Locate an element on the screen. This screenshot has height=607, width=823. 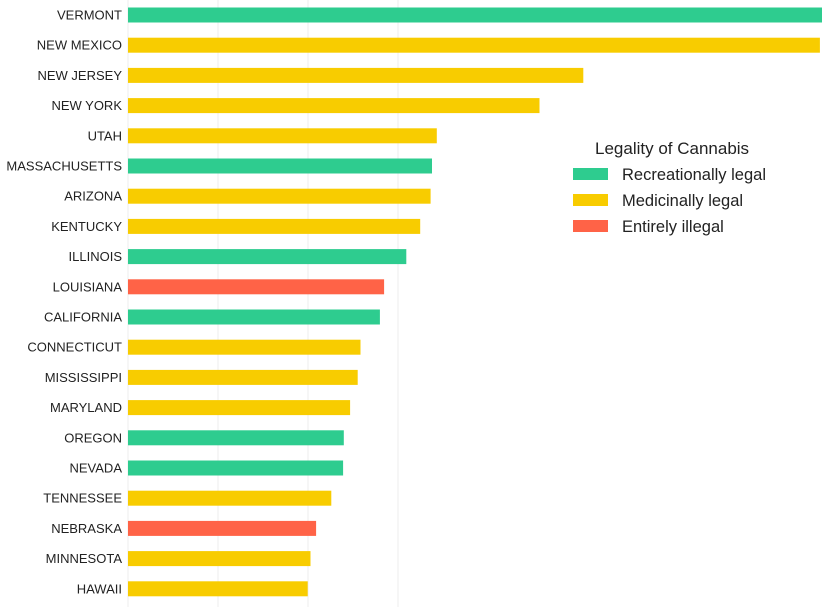
category-label-arizona: ARIZONA is located at coordinates (93, 196).